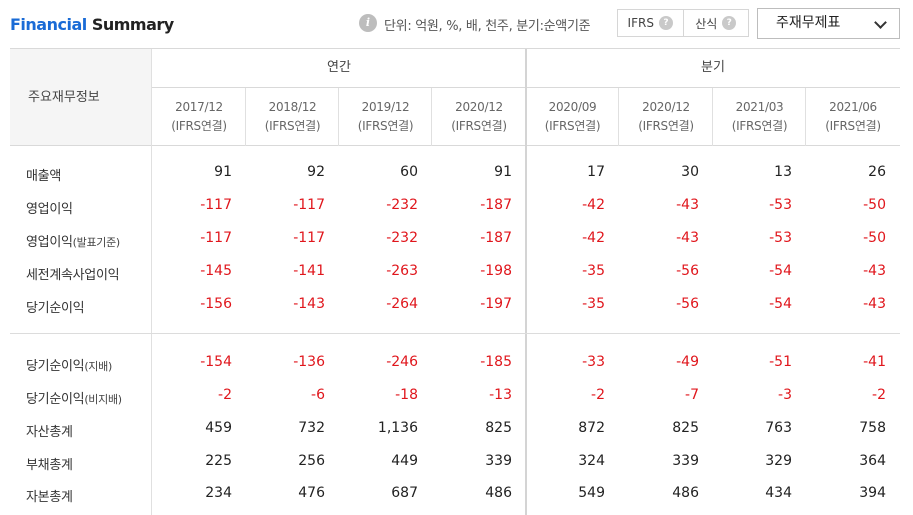 This screenshot has height=515, width=913. What do you see at coordinates (880, 22) in the screenshot?
I see `chevron-down-icon` at bounding box center [880, 22].